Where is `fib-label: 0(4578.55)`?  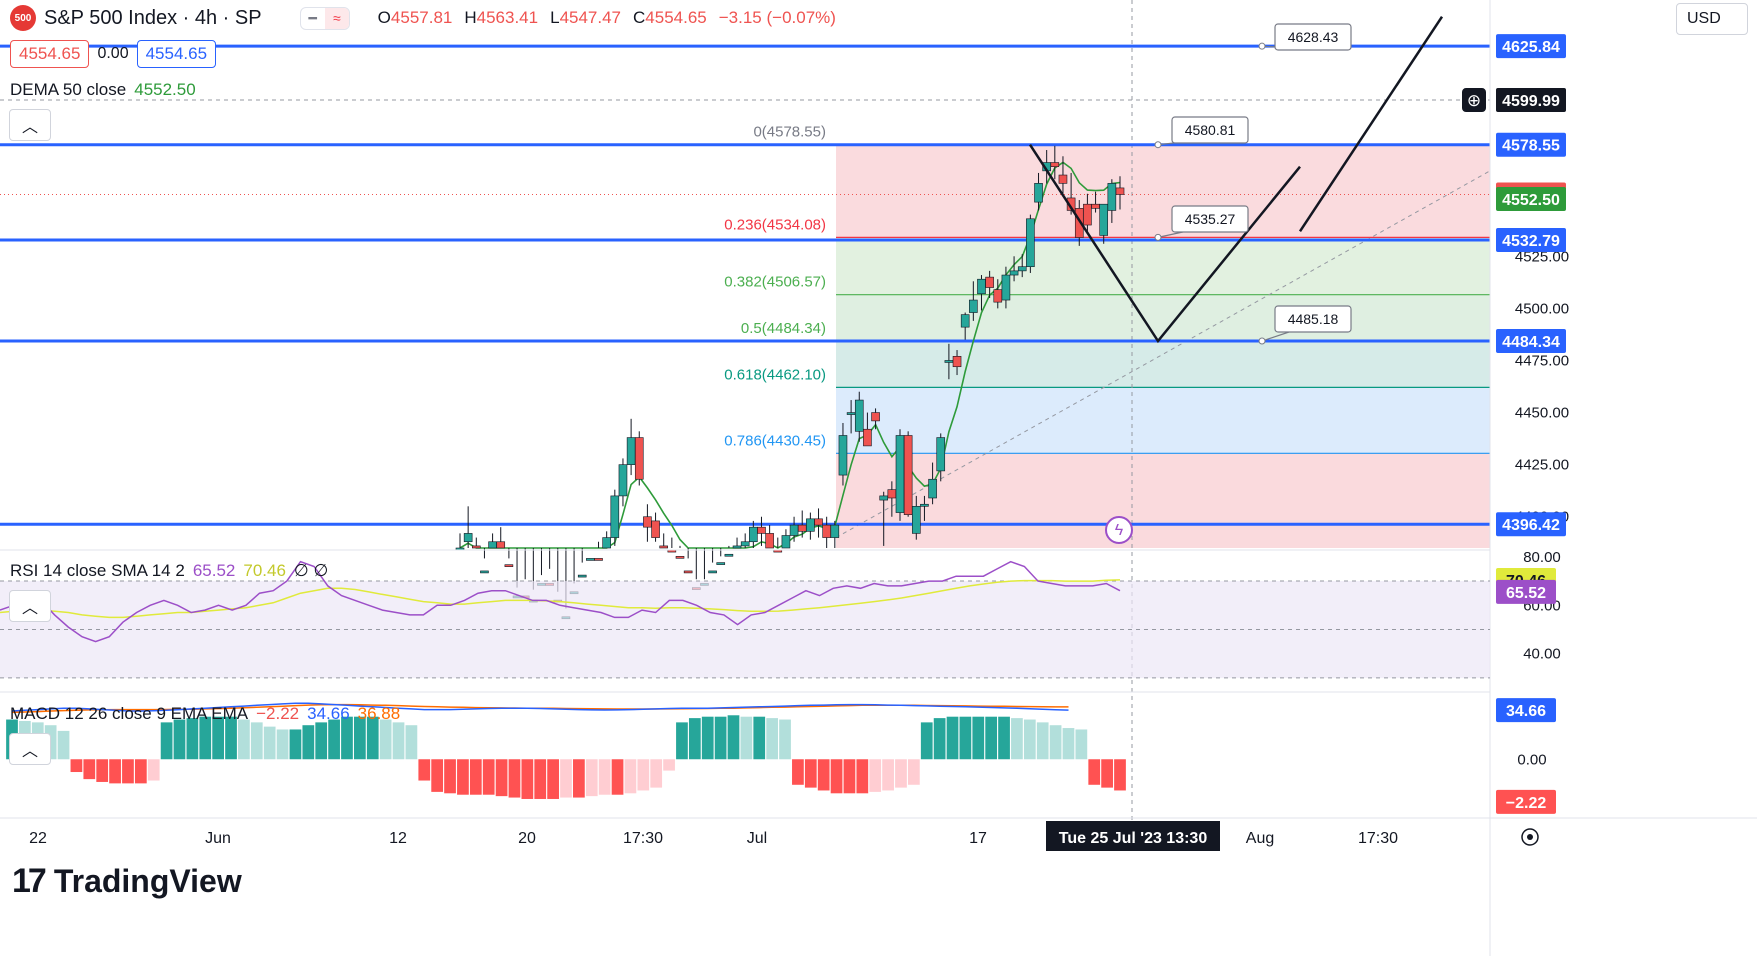 fib-label: 0(4578.55) is located at coordinates (789, 132).